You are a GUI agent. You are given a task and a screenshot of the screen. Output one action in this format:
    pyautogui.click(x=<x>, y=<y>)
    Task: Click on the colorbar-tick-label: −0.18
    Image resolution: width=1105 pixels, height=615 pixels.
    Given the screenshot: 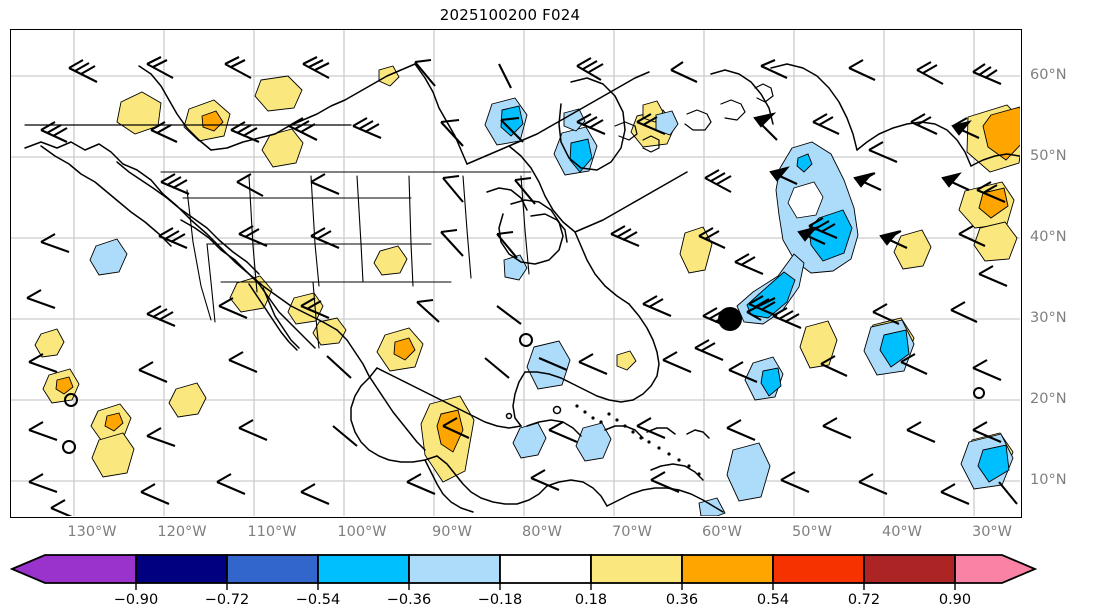 What is the action you would take?
    pyautogui.click(x=500, y=600)
    